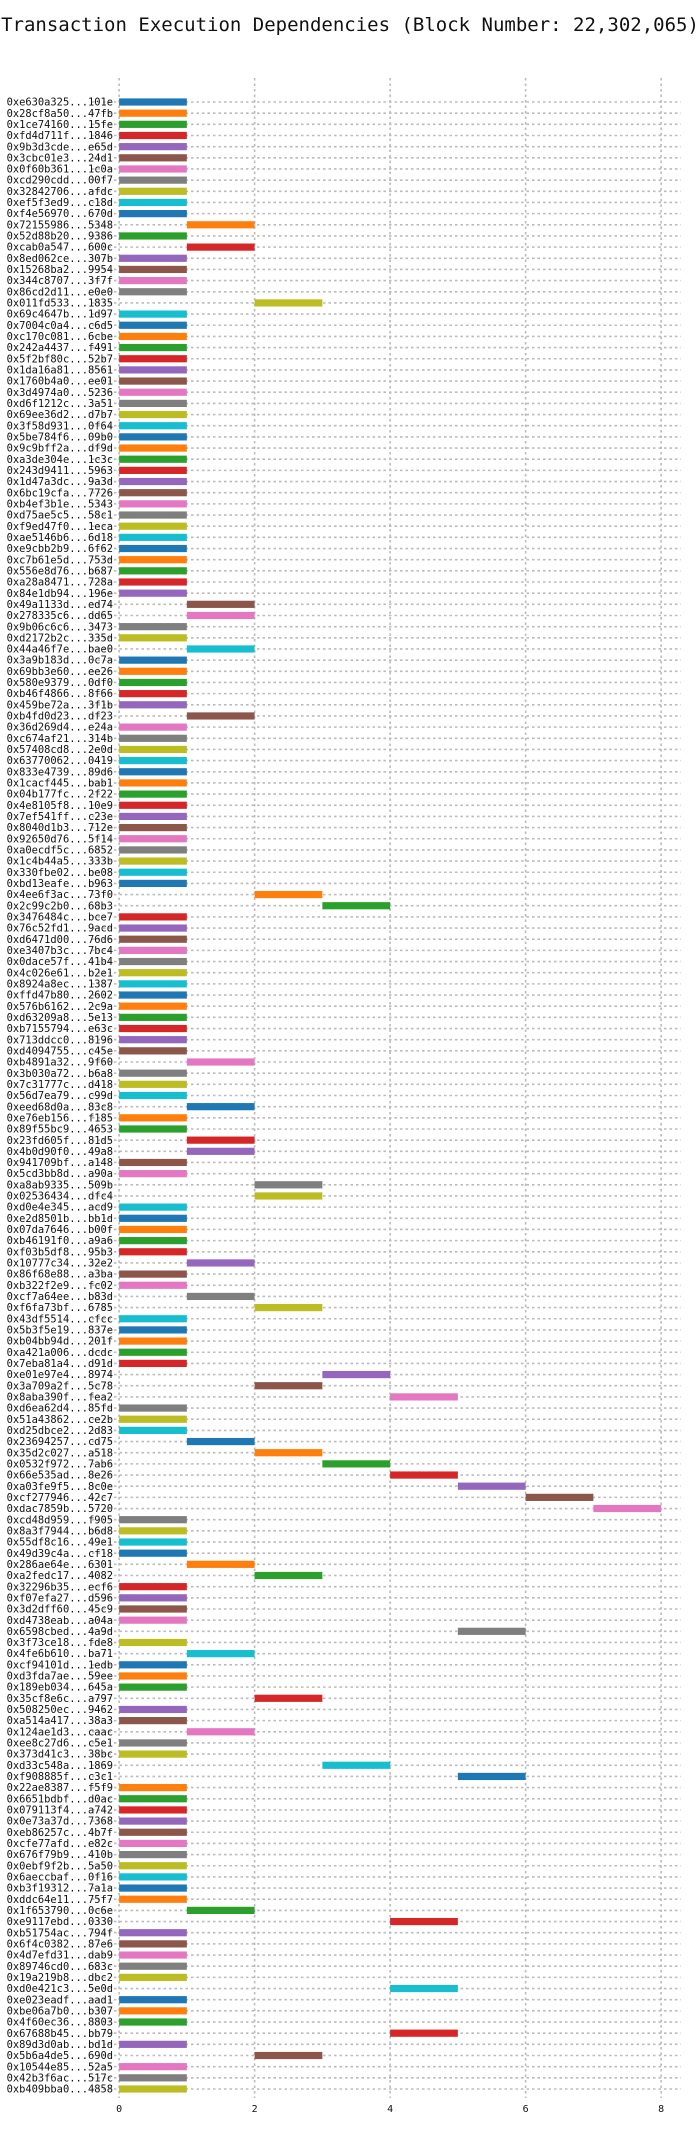 This screenshot has height=2148, width=700. Describe the element at coordinates (60, 1219) in the screenshot. I see `transaction-label: 0xe2d8501b...bb1d` at that location.